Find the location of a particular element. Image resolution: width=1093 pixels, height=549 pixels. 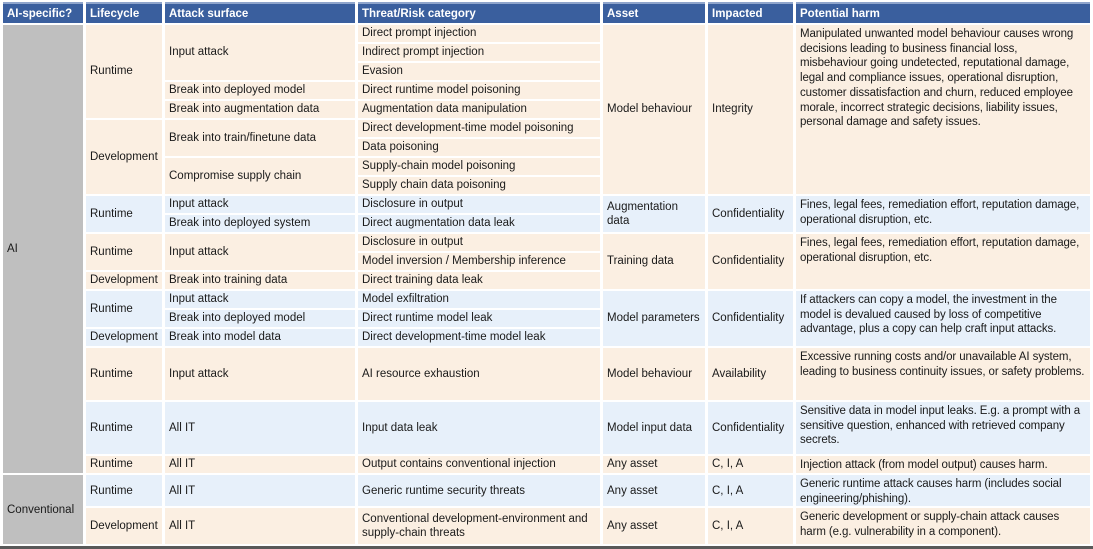

threat-cell: Supply chain data poisoning is located at coordinates (479, 185).